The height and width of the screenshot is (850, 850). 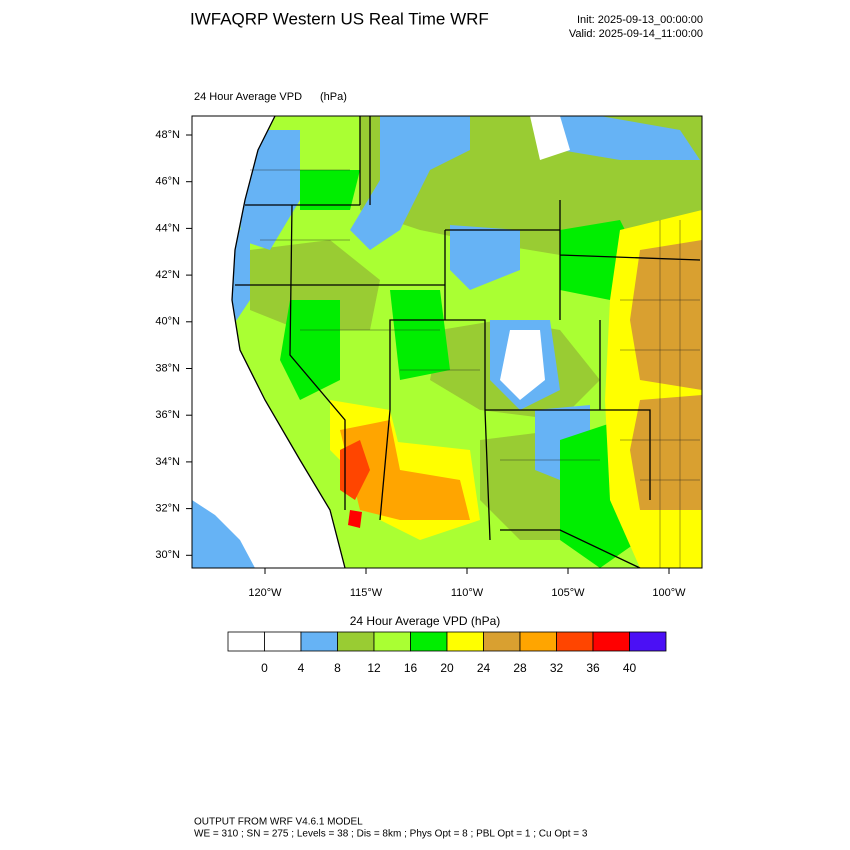 I want to click on lat-label: 36°N, so click(x=167, y=415).